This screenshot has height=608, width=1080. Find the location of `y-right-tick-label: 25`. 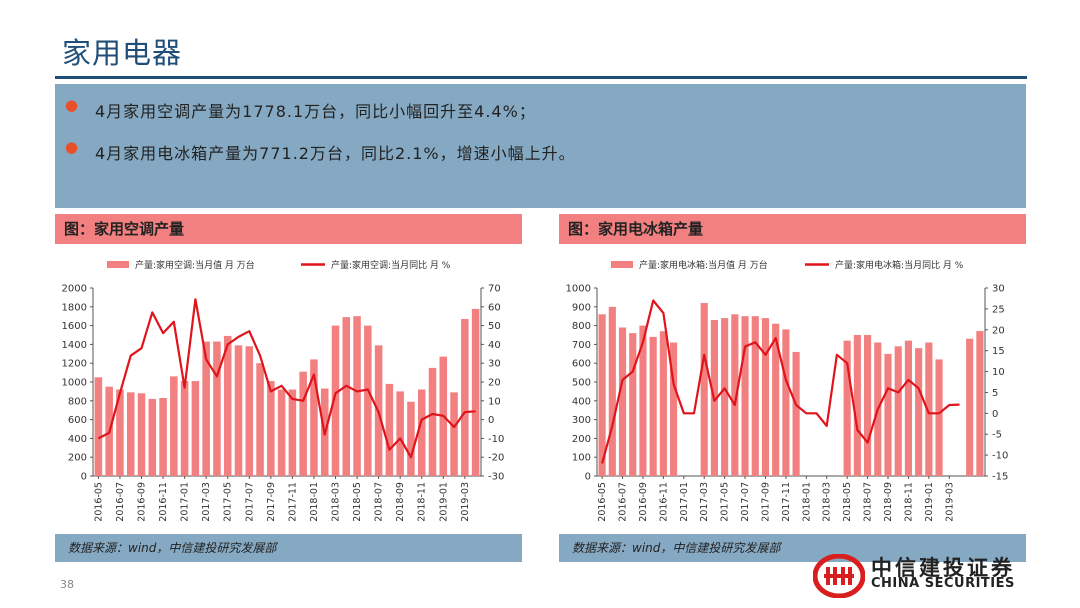

y-right-tick-label: 25 is located at coordinates (998, 309).